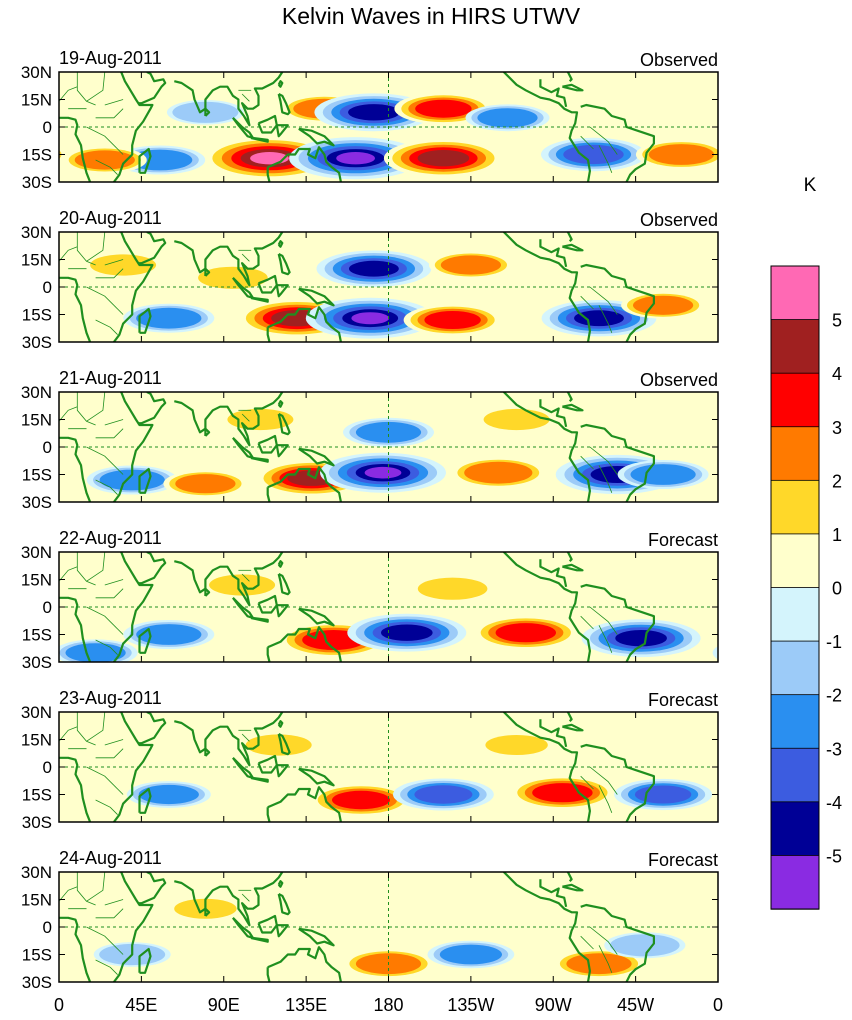 Image resolution: width=852 pixels, height=1020 pixels. Describe the element at coordinates (370, 760) in the screenshot. I see `map-panel: 23-Aug-2011 Forecast 30N 15N 0 15S 30S` at that location.